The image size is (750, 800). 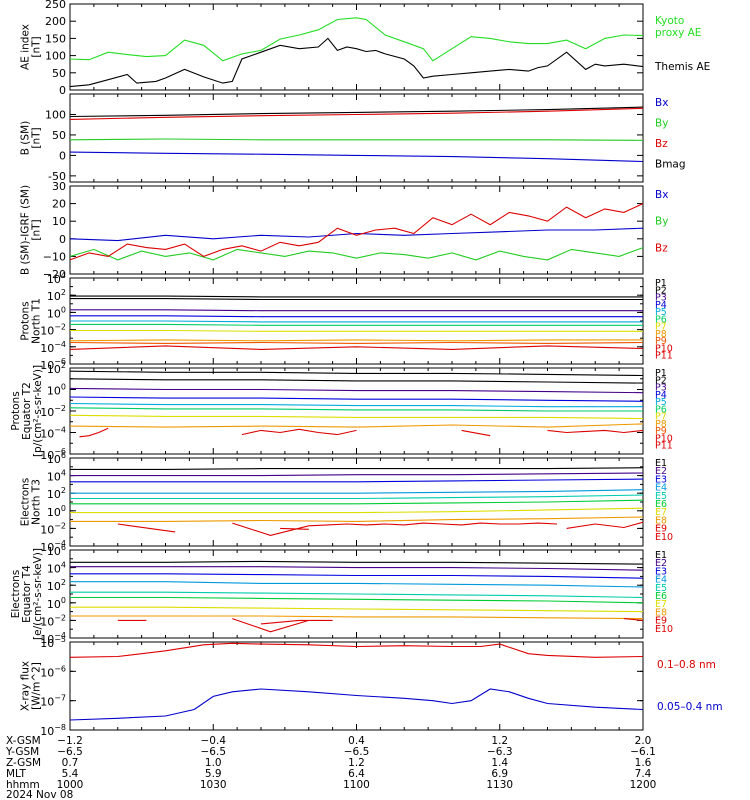 I want to click on y-axis-label: North T3, so click(x=37, y=502).